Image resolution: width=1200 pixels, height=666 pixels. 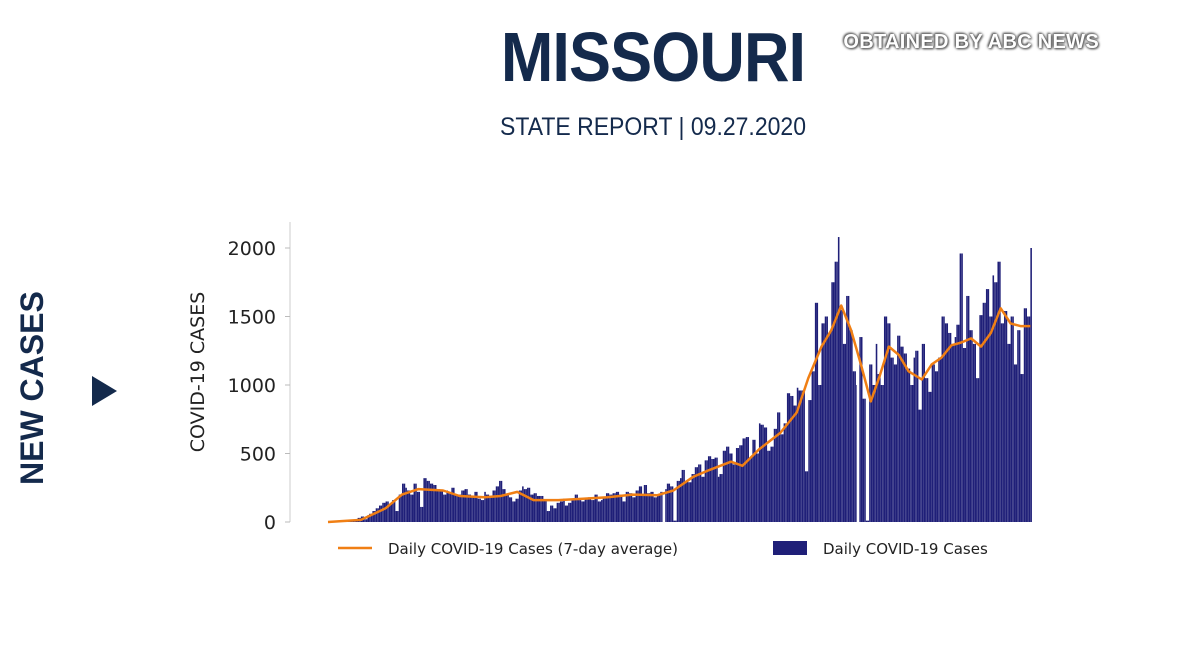 What do you see at coordinates (653, 127) in the screenshot?
I see `page-subtitle: STATE REPORT | 09.27.2020` at bounding box center [653, 127].